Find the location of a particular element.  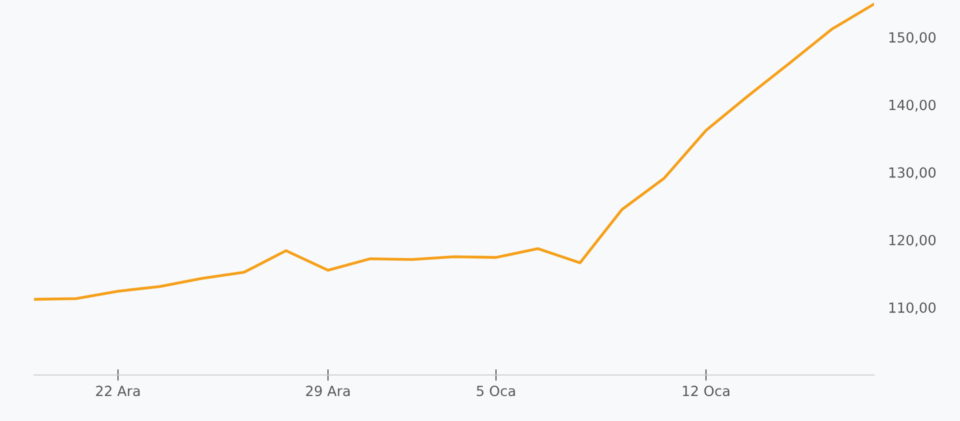

x-tick-label: 5 Oca is located at coordinates (495, 391).